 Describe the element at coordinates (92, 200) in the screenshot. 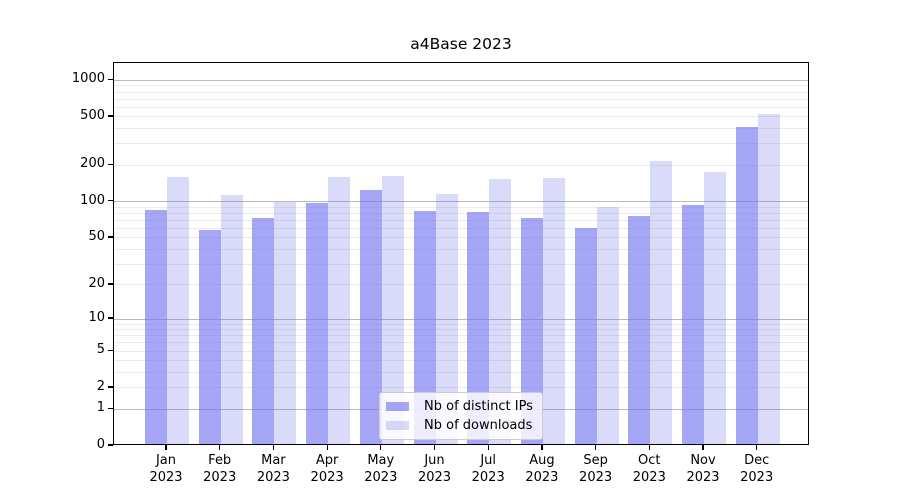

I see `ytick-label-100: 100` at that location.